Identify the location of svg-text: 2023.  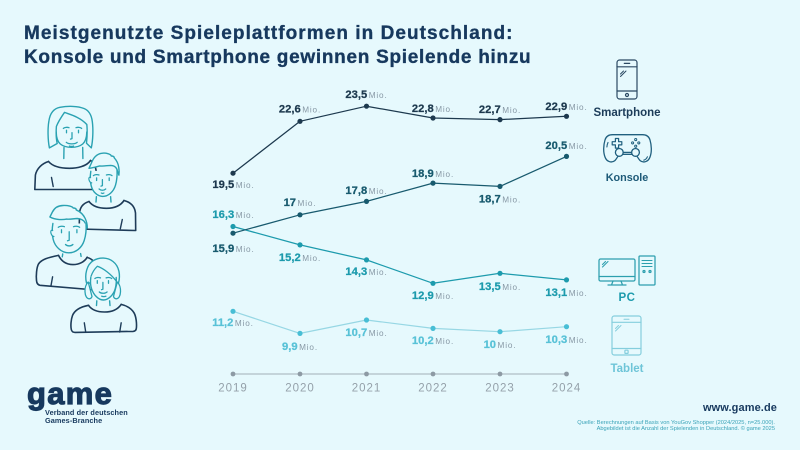
(500, 389).